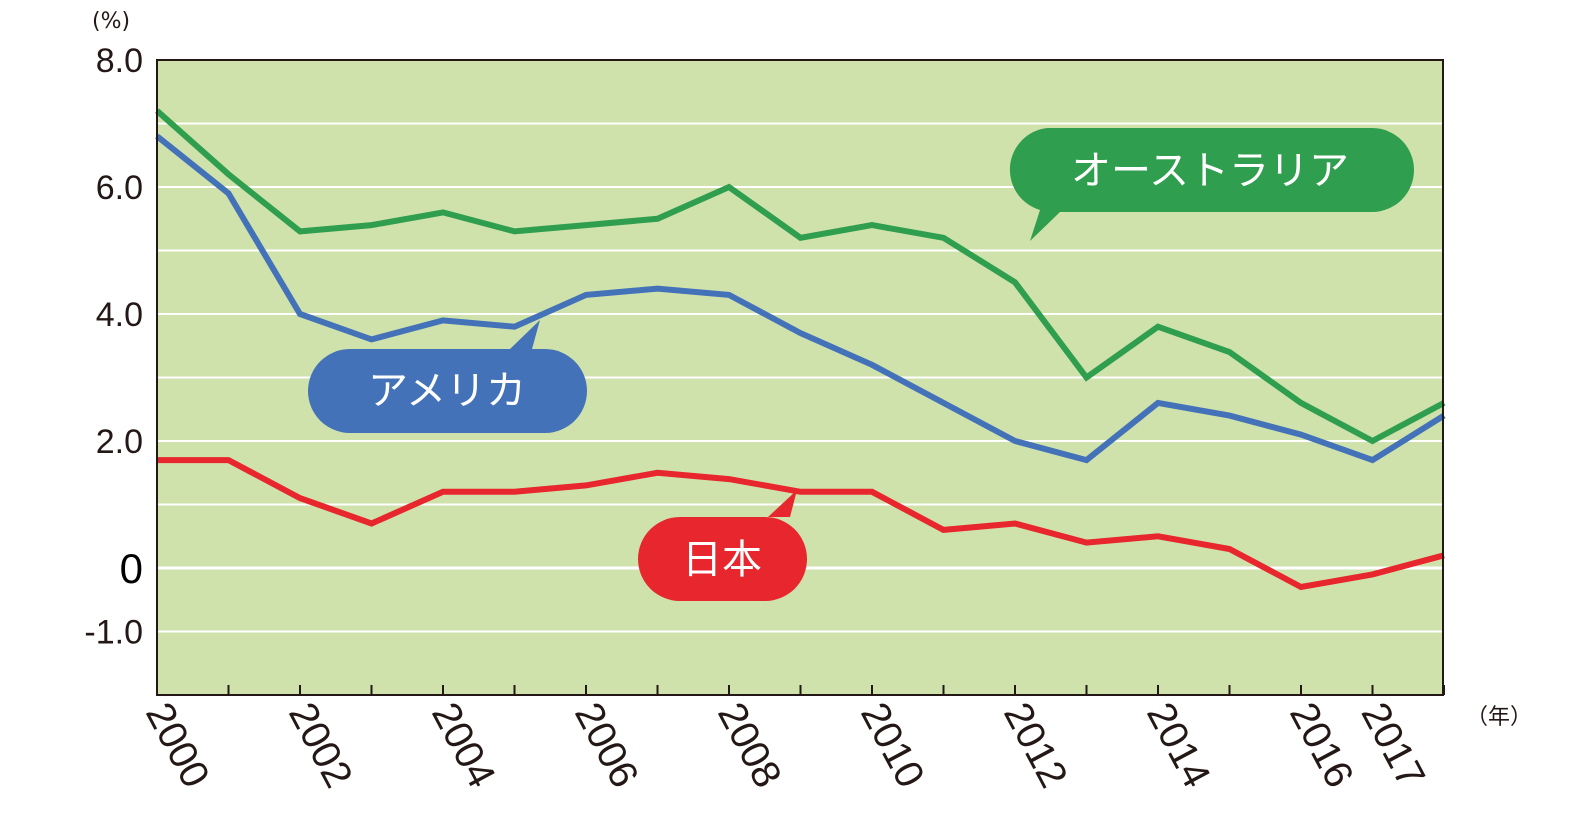  I want to click on x-tick-label: 2006, so click(606, 745).